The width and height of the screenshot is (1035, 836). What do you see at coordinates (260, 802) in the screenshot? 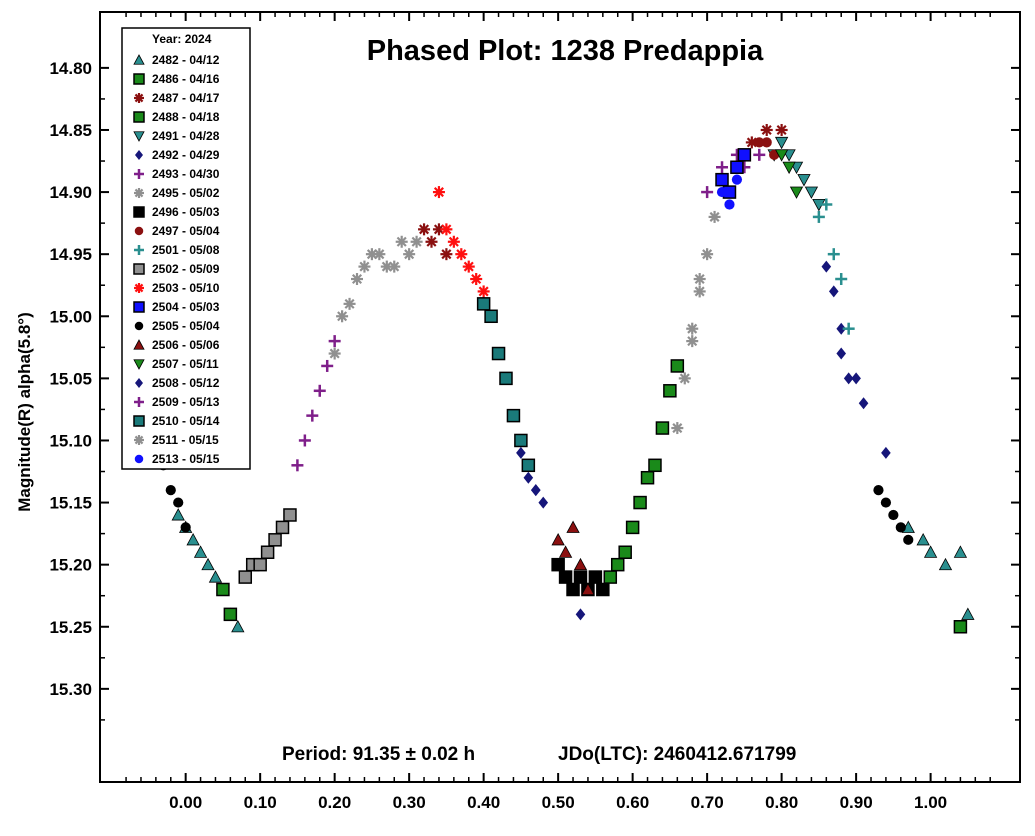
I see `x-tick-label: 0.10` at bounding box center [260, 802].